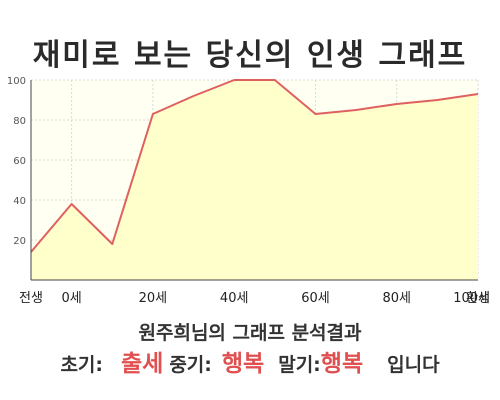 Image resolution: width=500 pixels, height=400 pixels. Describe the element at coordinates (396, 298) in the screenshot. I see `x-tick-label: 80세` at that location.